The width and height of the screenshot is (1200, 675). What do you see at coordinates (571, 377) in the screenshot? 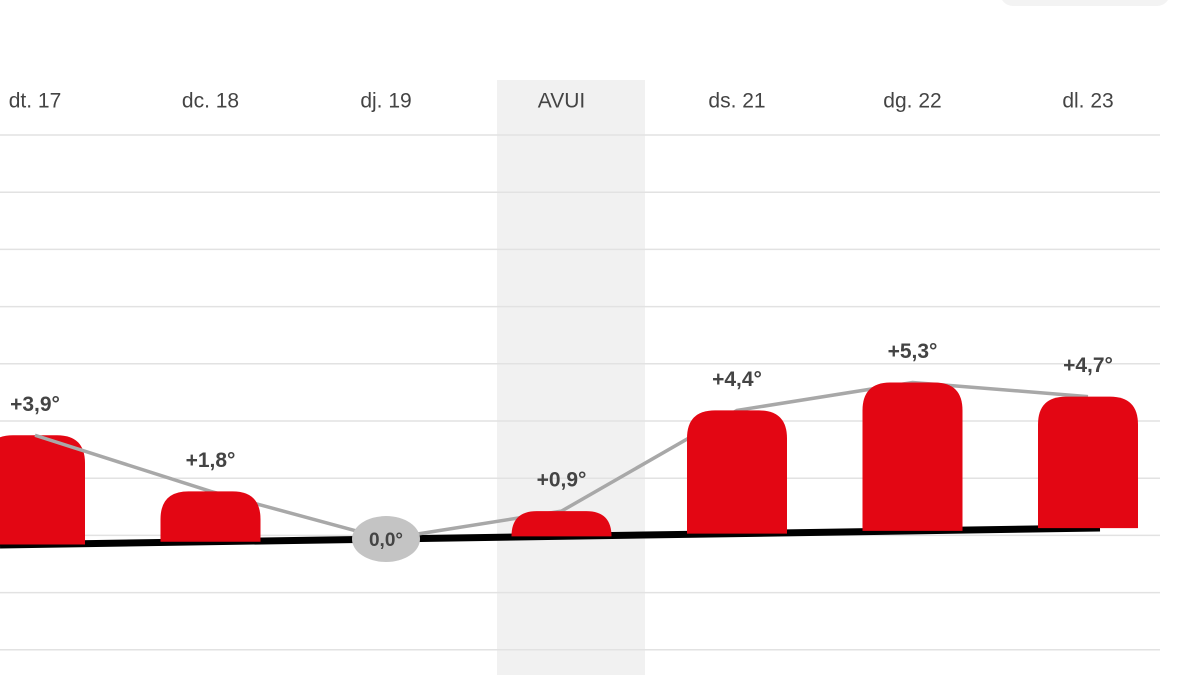
I see `today-highlight` at bounding box center [571, 377].